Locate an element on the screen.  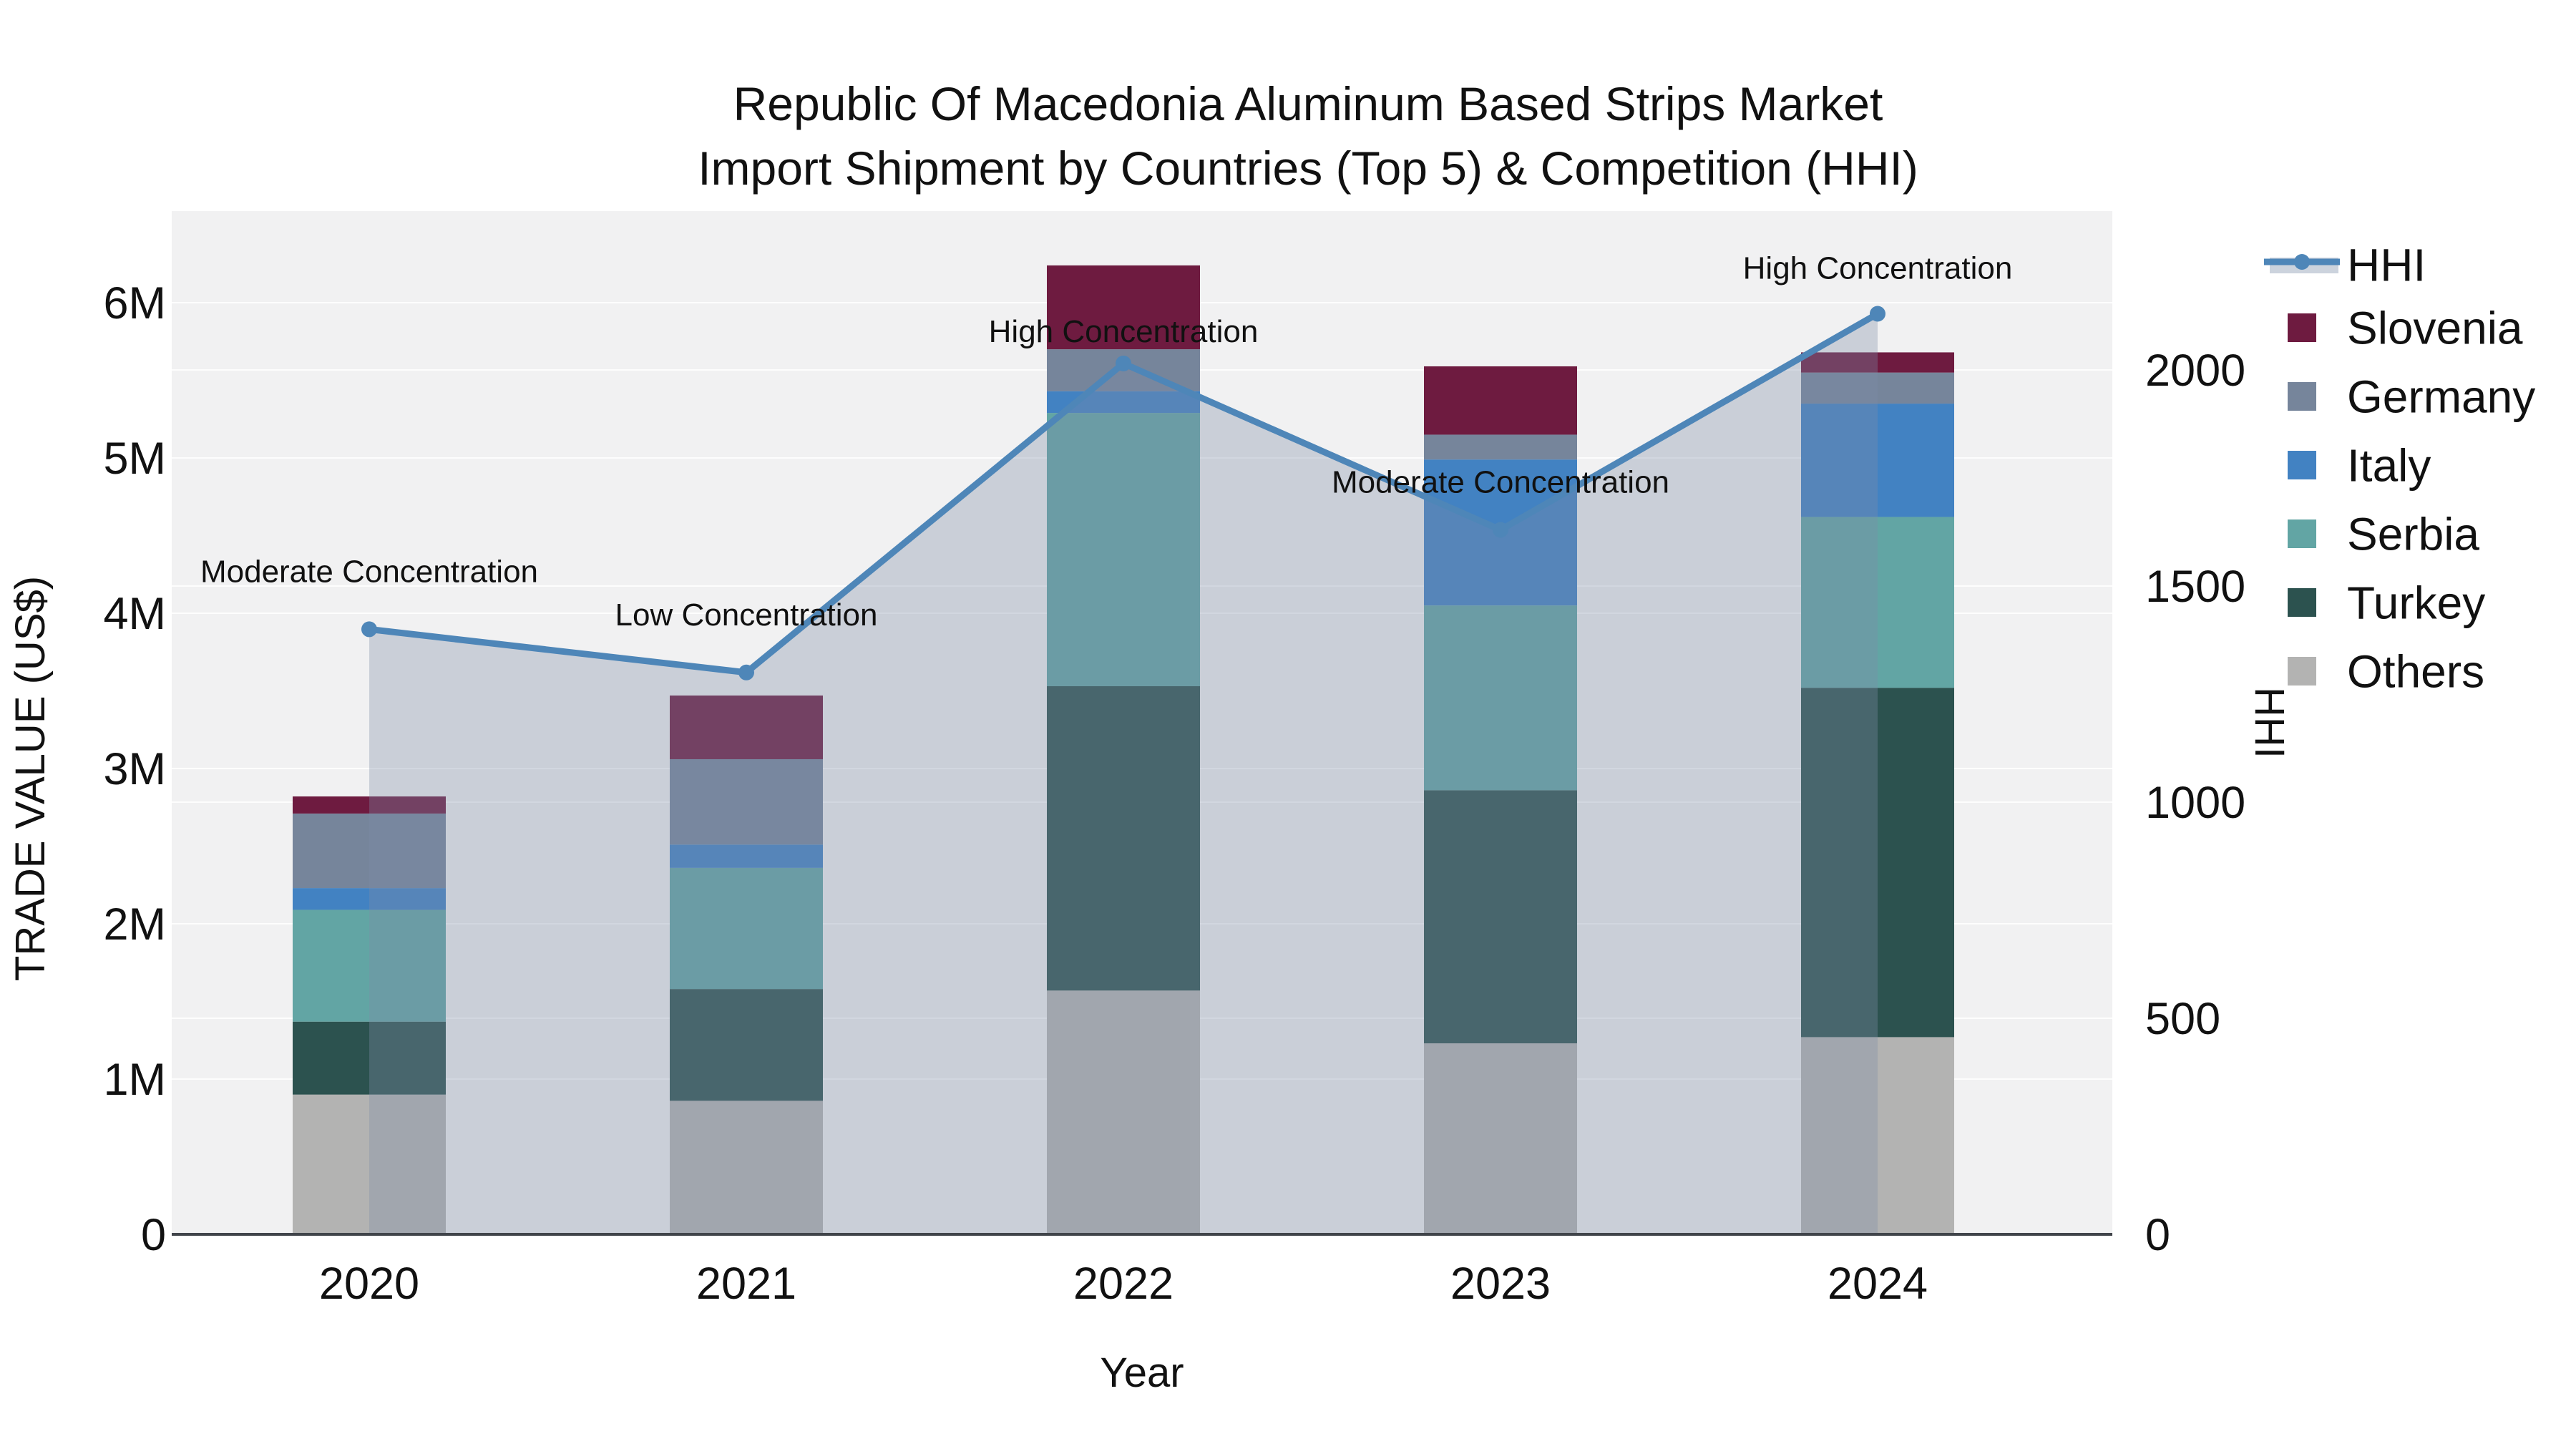
bar-segment-germany-2023 is located at coordinates (1500, 447).